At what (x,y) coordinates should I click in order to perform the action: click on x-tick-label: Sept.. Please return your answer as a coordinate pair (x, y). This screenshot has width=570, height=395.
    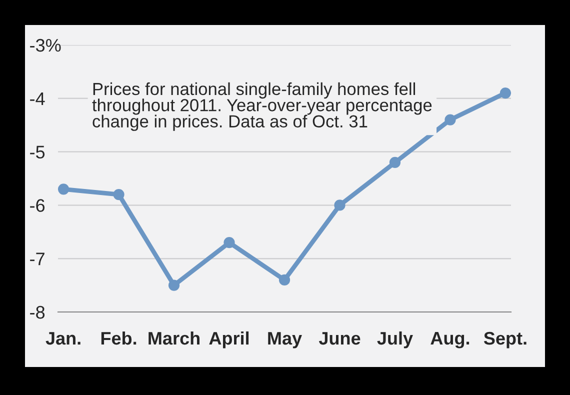
    Looking at the image, I should click on (505, 340).